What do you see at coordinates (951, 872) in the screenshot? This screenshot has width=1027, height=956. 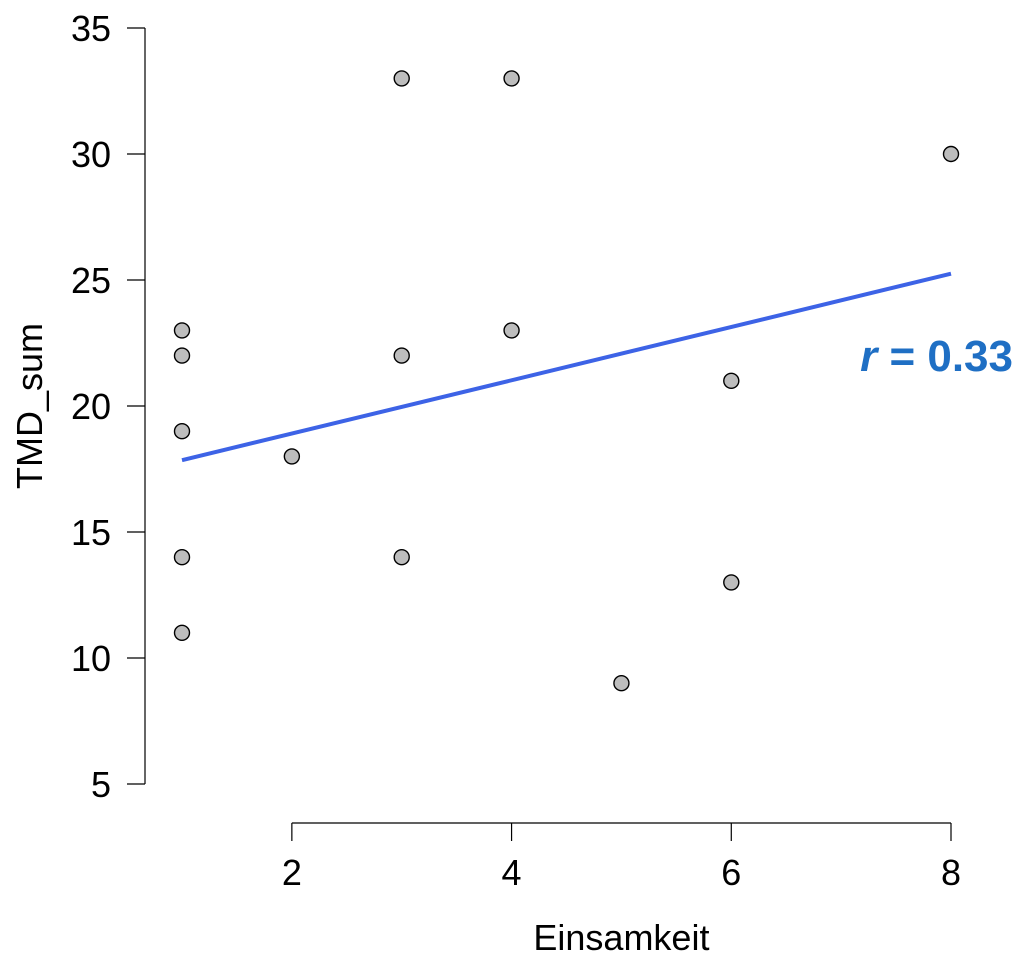 I see `x-tick-label: 8` at bounding box center [951, 872].